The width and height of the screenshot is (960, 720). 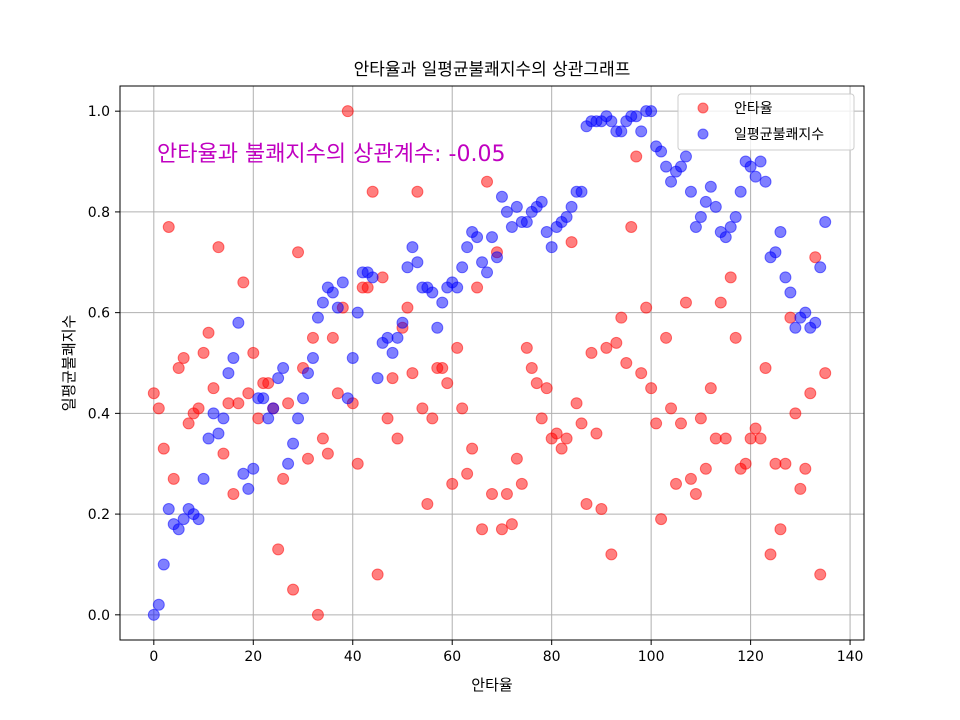 What do you see at coordinates (750, 657) in the screenshot?
I see `x-tick-label: 120` at bounding box center [750, 657].